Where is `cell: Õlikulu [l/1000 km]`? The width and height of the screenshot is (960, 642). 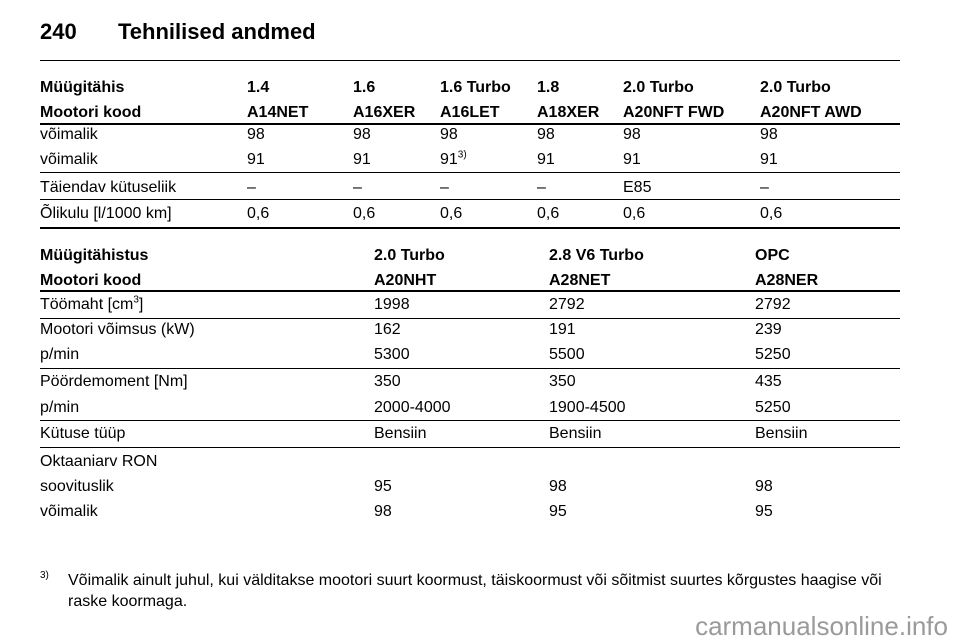
cell: Õlikulu [l/1000 km] is located at coordinates (106, 213).